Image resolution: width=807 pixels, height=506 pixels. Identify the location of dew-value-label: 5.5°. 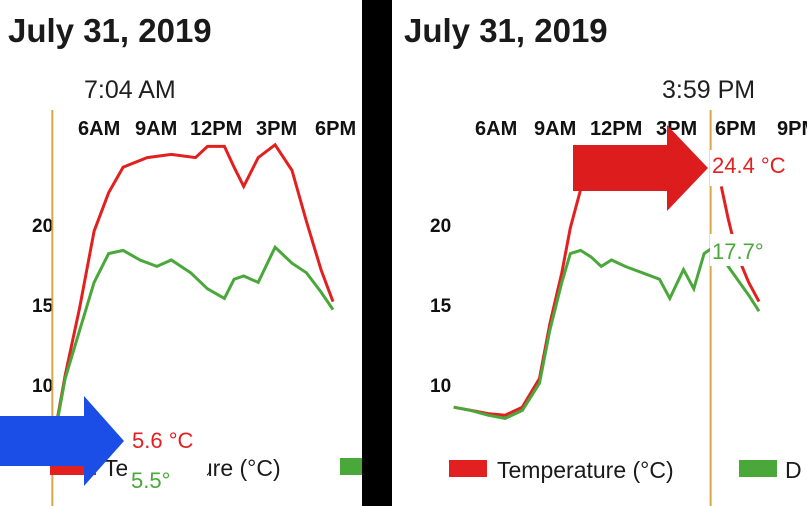
(150, 480).